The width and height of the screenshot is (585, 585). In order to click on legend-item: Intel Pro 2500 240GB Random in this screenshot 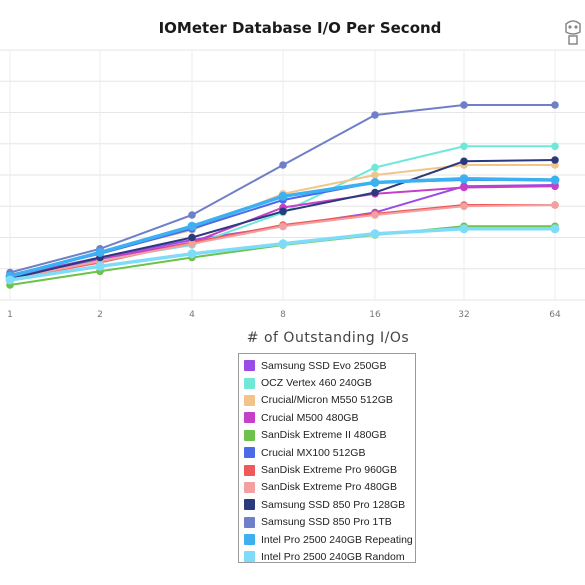, I will do `click(329, 556)`.